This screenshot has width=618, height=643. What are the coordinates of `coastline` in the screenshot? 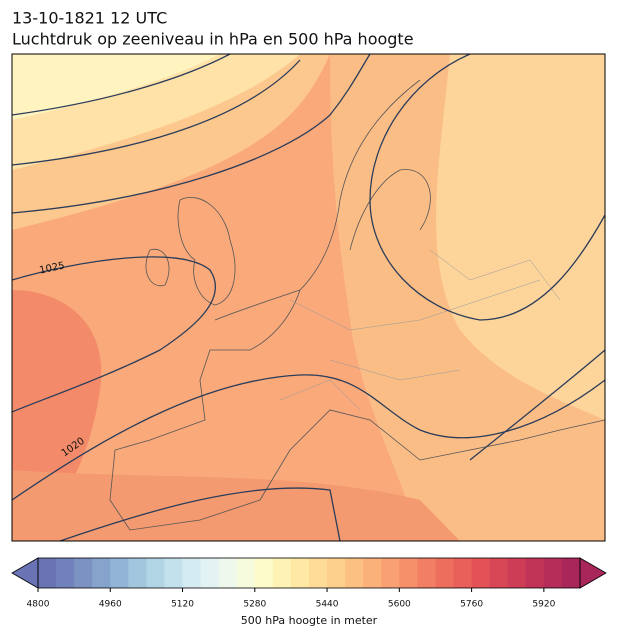 It's located at (190, 251).